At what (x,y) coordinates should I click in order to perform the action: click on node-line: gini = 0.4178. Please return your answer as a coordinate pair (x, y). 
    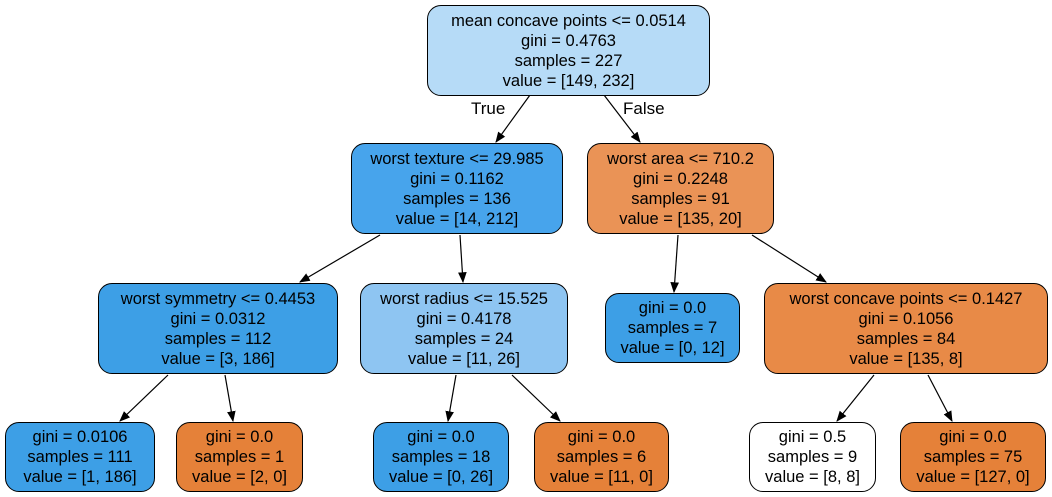
    Looking at the image, I should click on (464, 318).